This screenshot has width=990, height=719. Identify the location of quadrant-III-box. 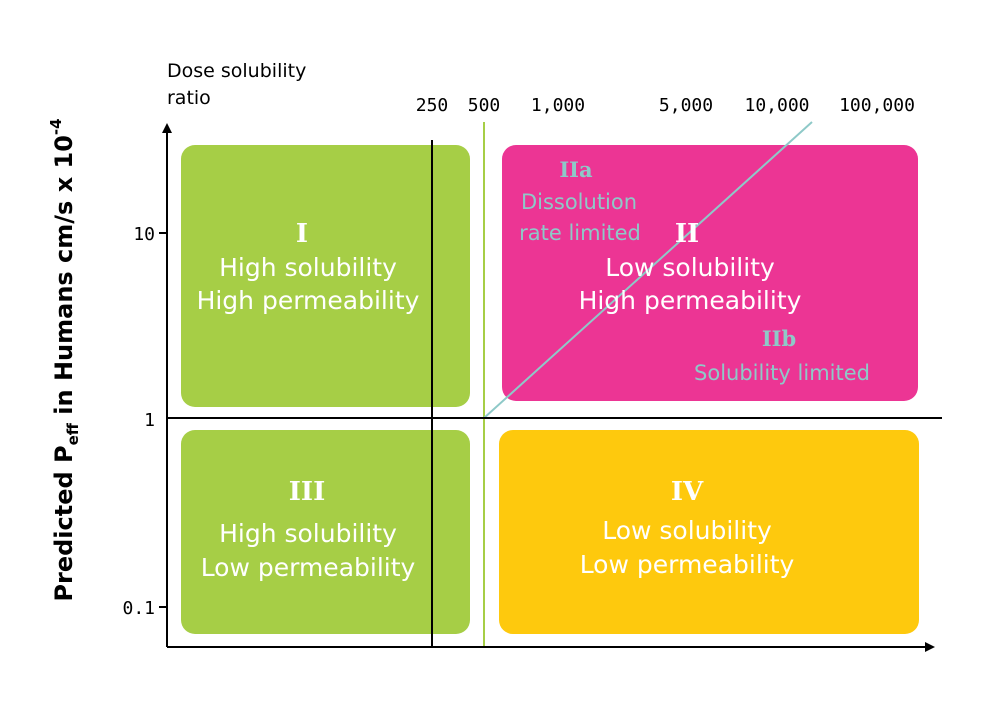
(325, 532).